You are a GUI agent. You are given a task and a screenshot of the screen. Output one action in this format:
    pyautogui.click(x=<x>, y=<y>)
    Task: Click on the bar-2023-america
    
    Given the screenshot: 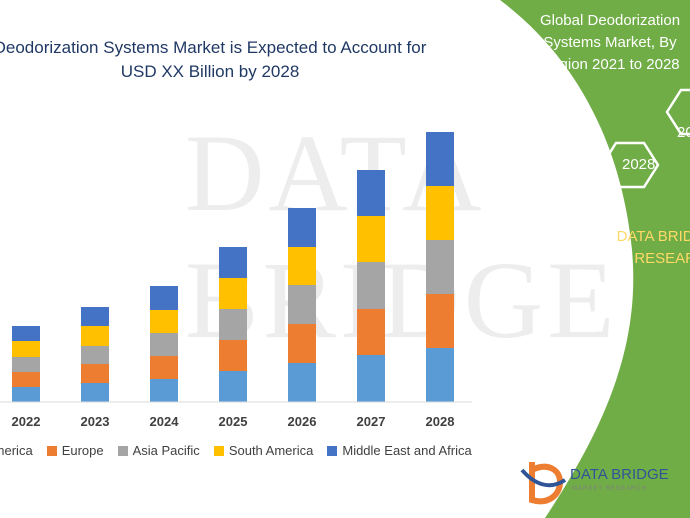 What is the action you would take?
    pyautogui.click(x=95, y=392)
    